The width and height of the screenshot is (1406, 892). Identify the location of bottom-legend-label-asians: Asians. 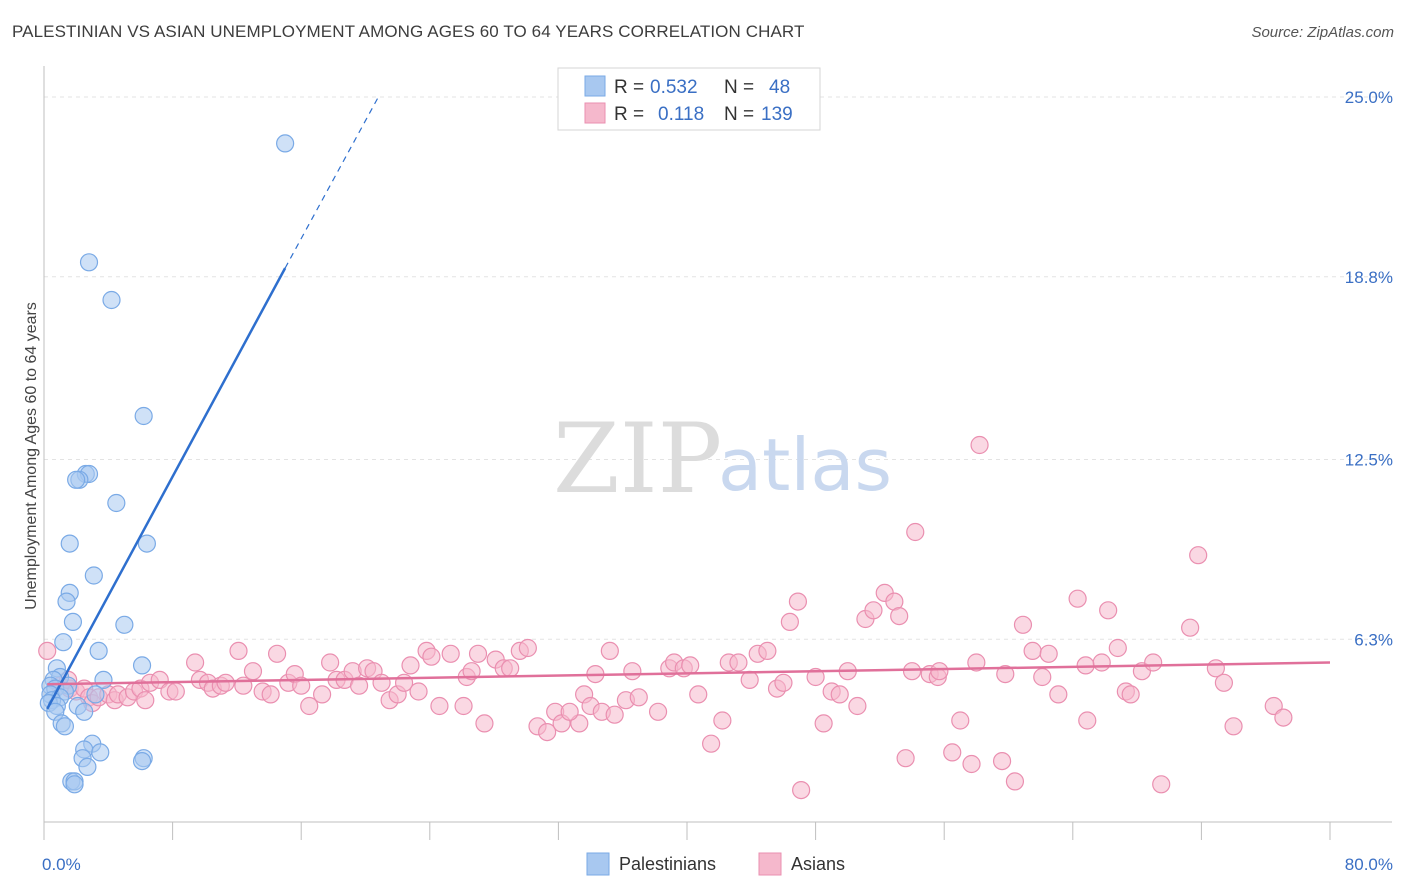
(818, 864).